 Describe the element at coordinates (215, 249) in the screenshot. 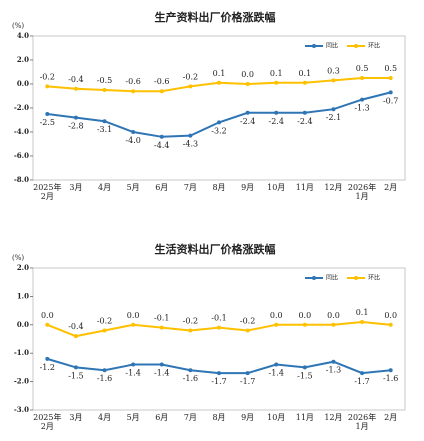

I see `chart-title: 生活资料出厂价格涨跌幅` at that location.